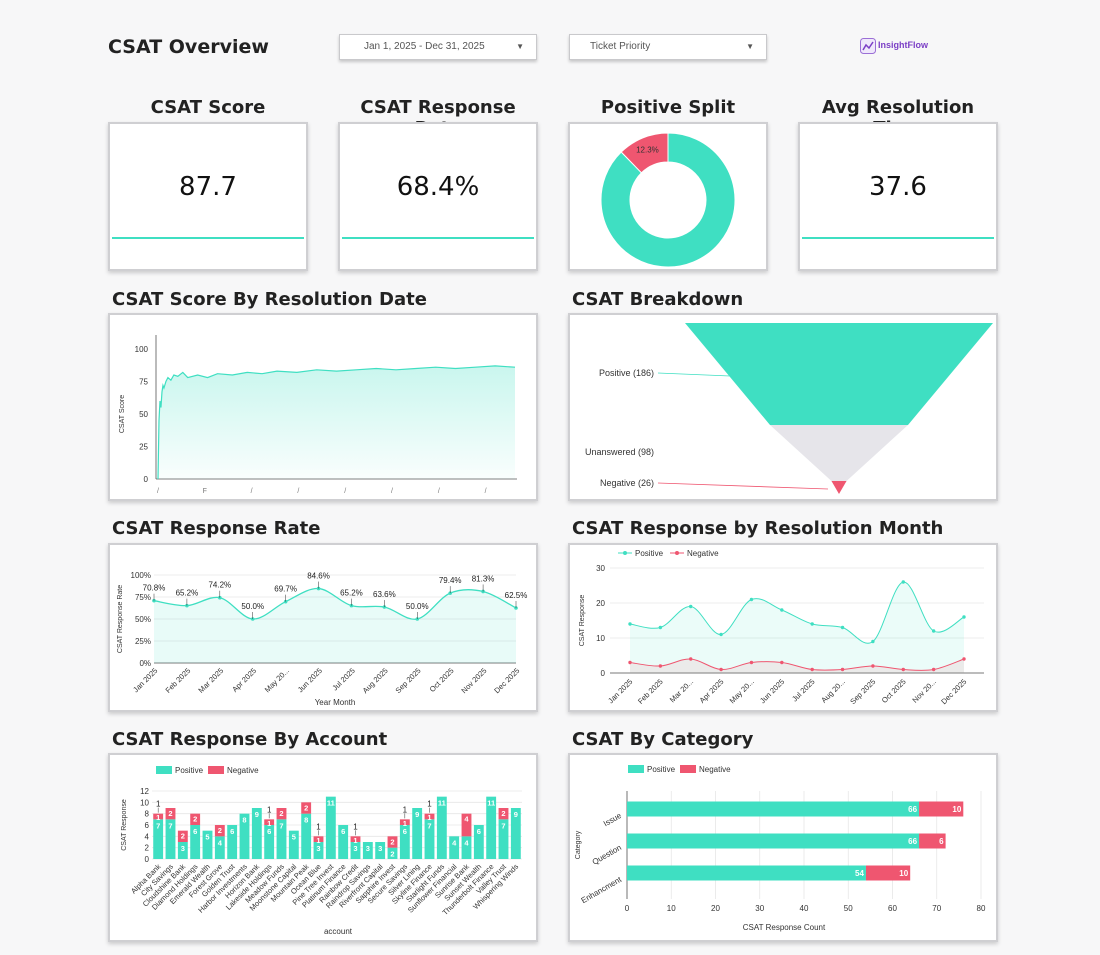 The height and width of the screenshot is (955, 1100). What do you see at coordinates (839, 453) in the screenshot?
I see `funnel-segment-unanswered` at bounding box center [839, 453].